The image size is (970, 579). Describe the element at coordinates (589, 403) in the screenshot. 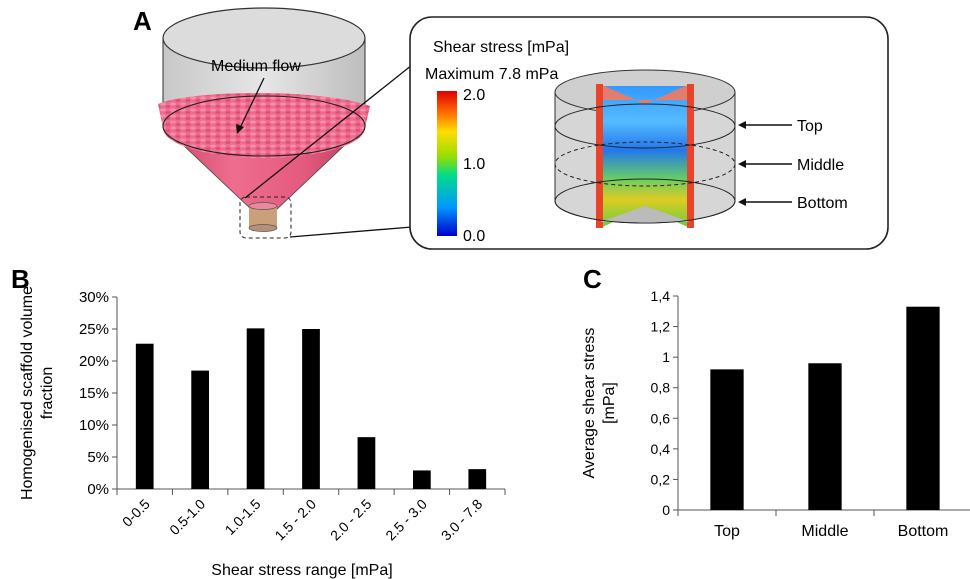

I see `chart-c-y-axis-label: Average shear stress` at that location.